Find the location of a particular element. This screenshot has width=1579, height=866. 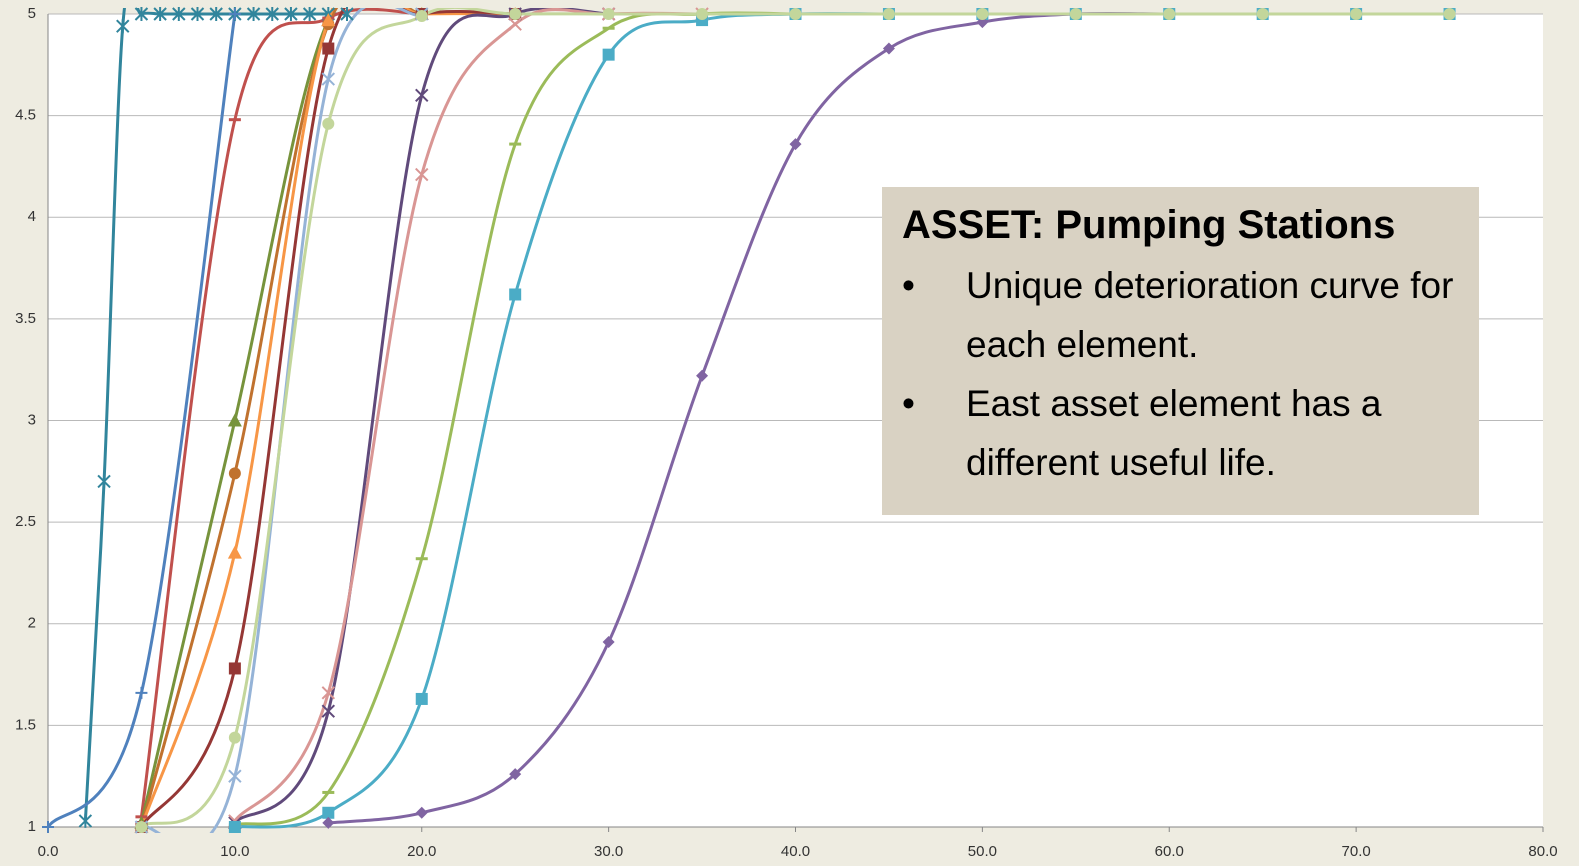

x-tick-label: 70.0 is located at coordinates (1356, 851).